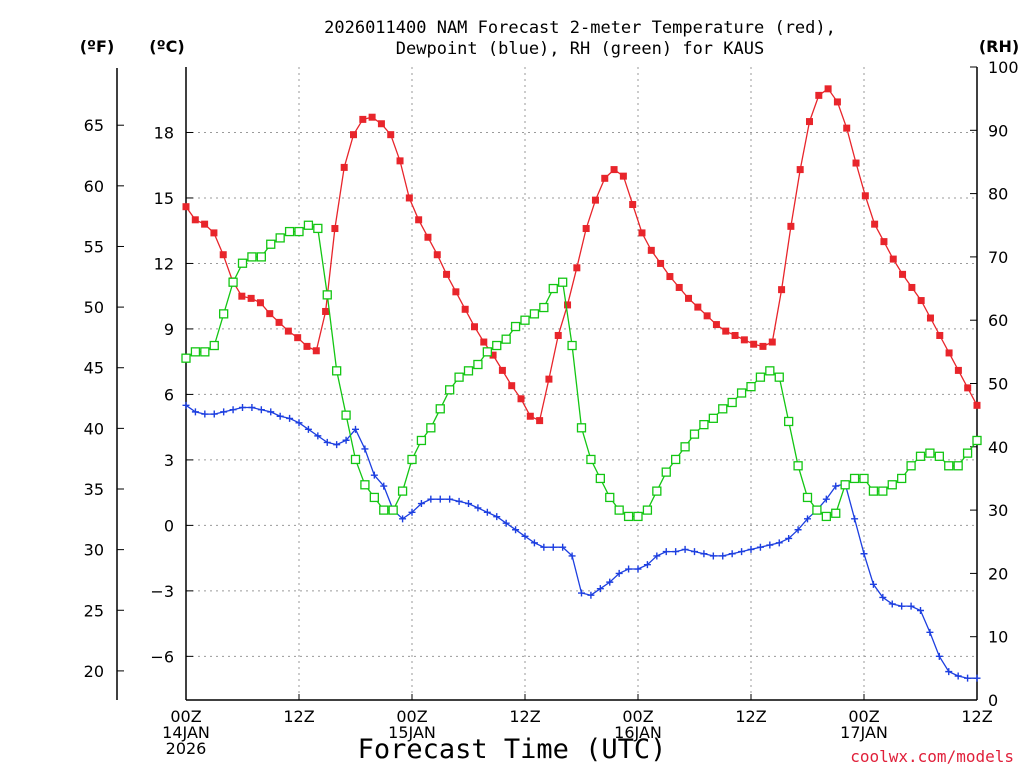 The height and width of the screenshot is (768, 1024). I want to click on fahrenheit-tick-label: 45, so click(94, 368).